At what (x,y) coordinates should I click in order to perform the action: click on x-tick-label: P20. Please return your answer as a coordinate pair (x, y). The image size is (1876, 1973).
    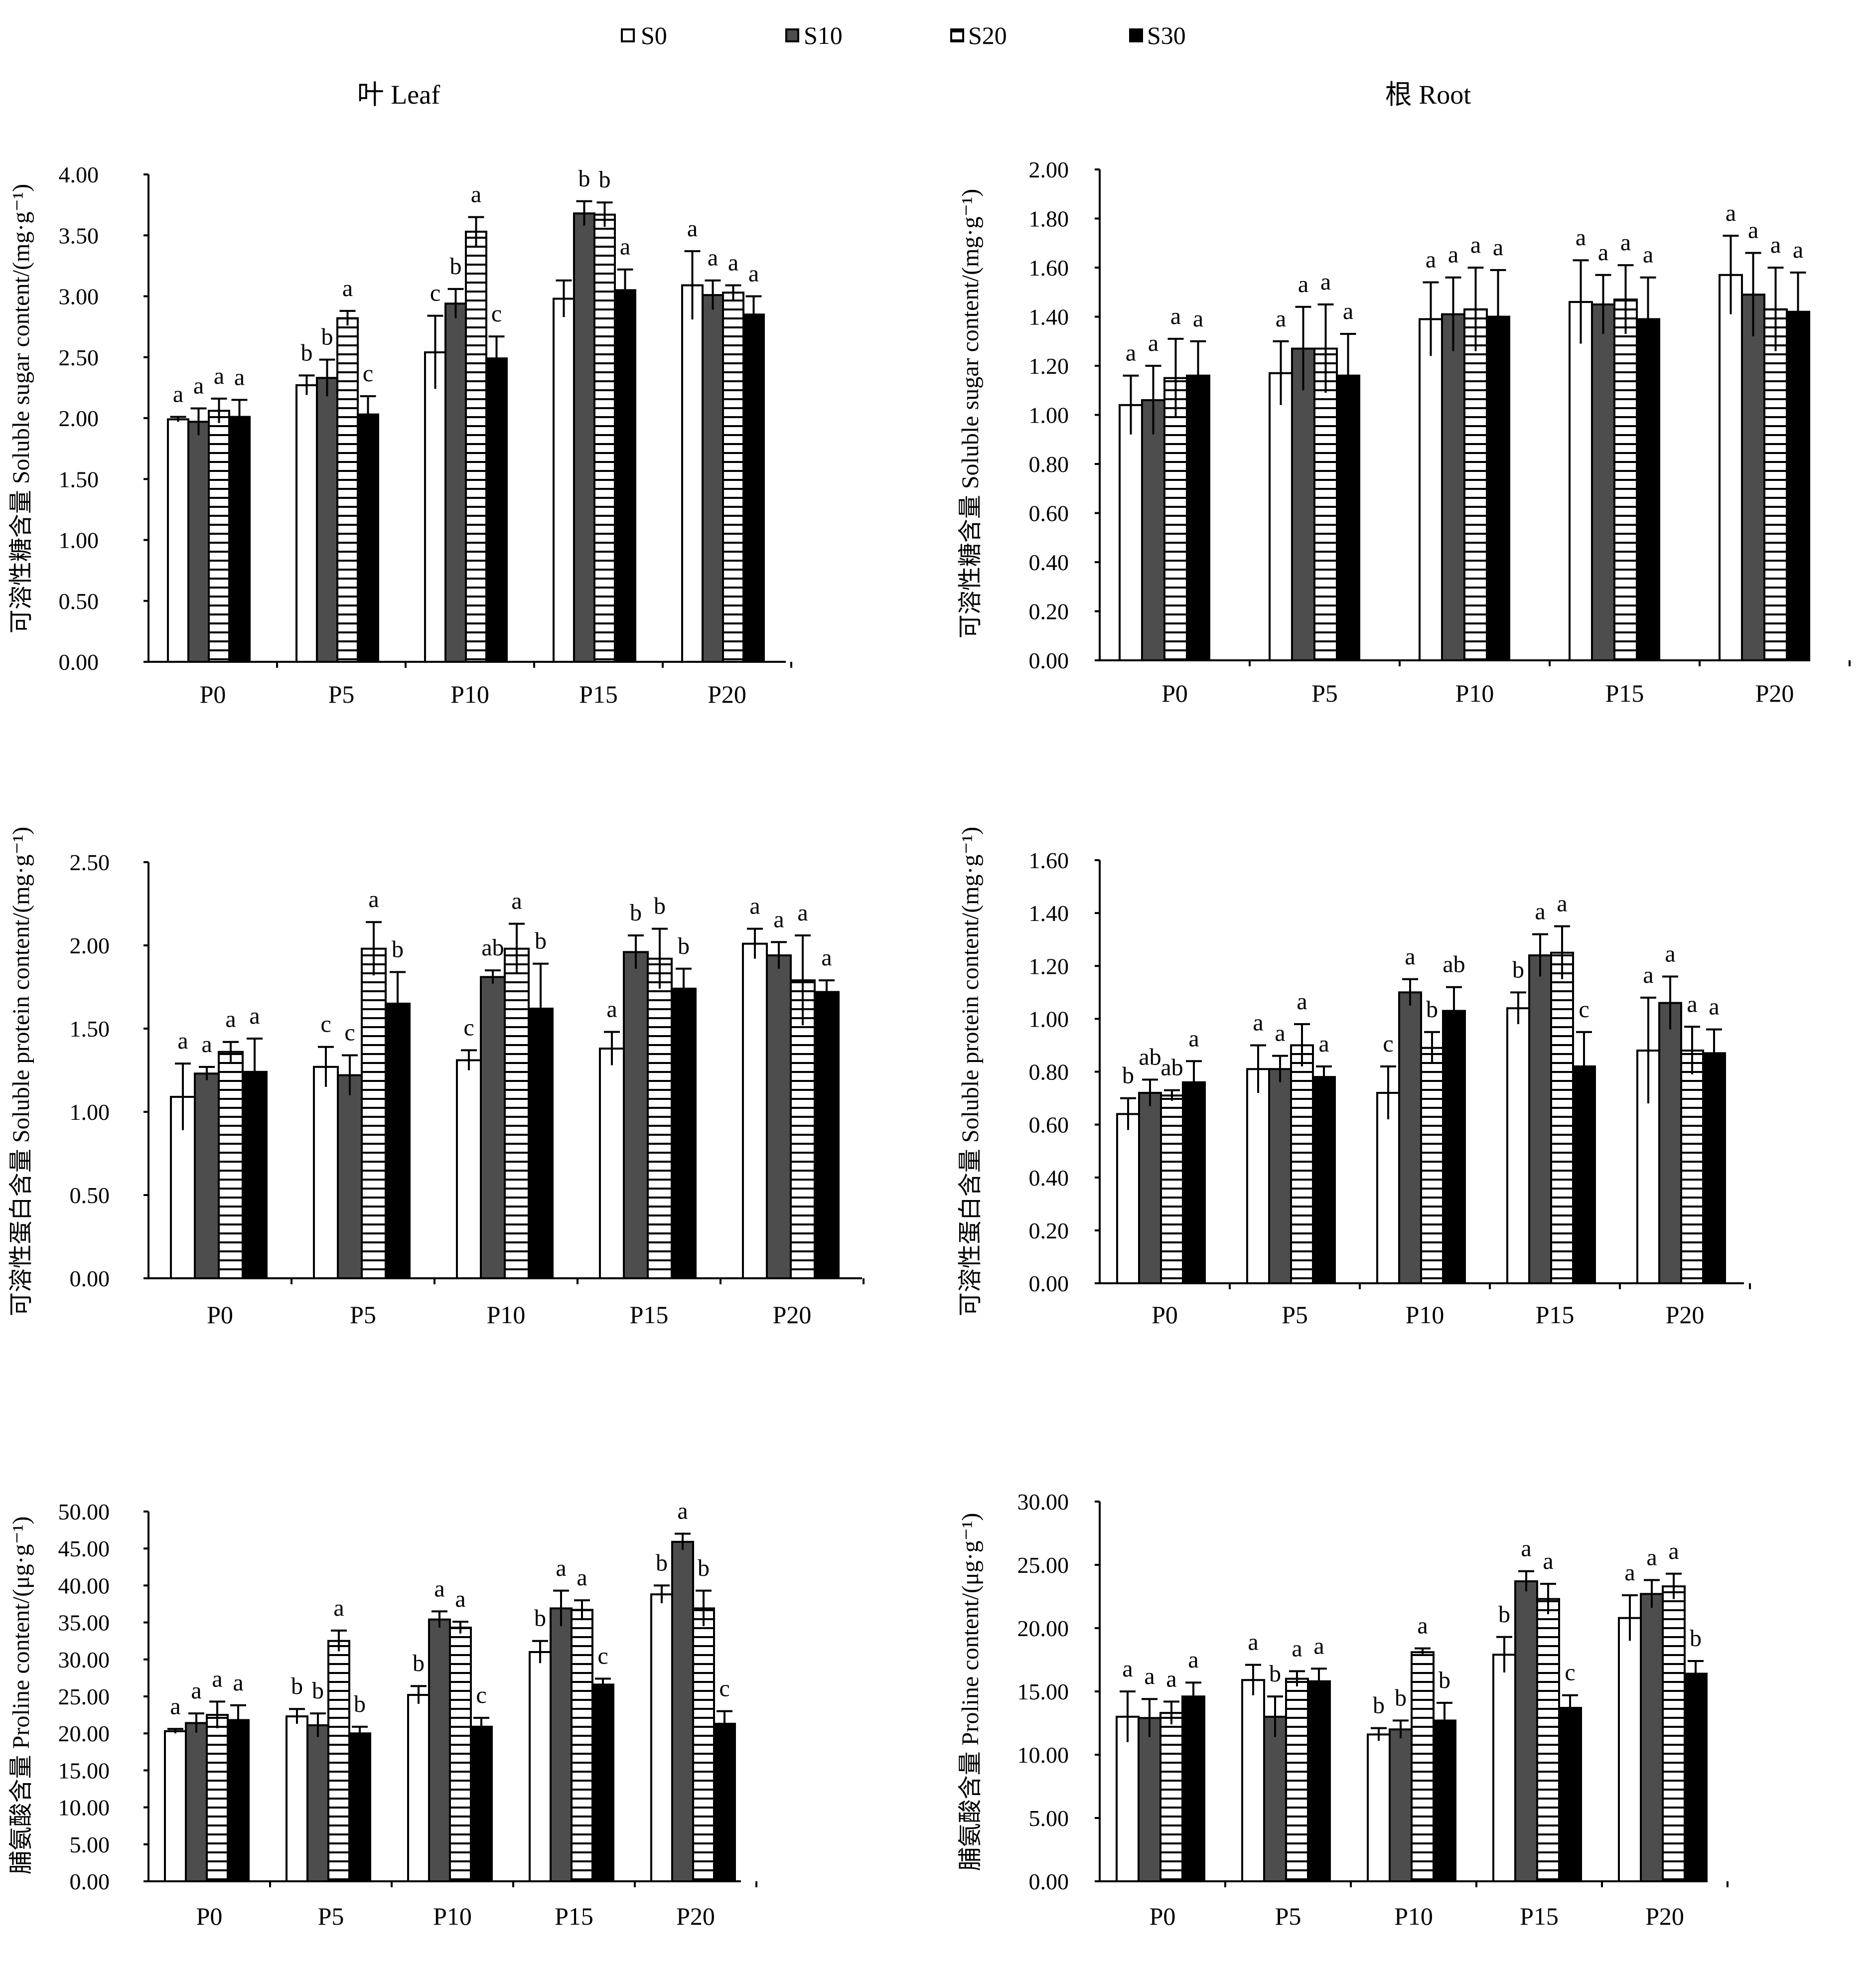
    Looking at the image, I should click on (727, 694).